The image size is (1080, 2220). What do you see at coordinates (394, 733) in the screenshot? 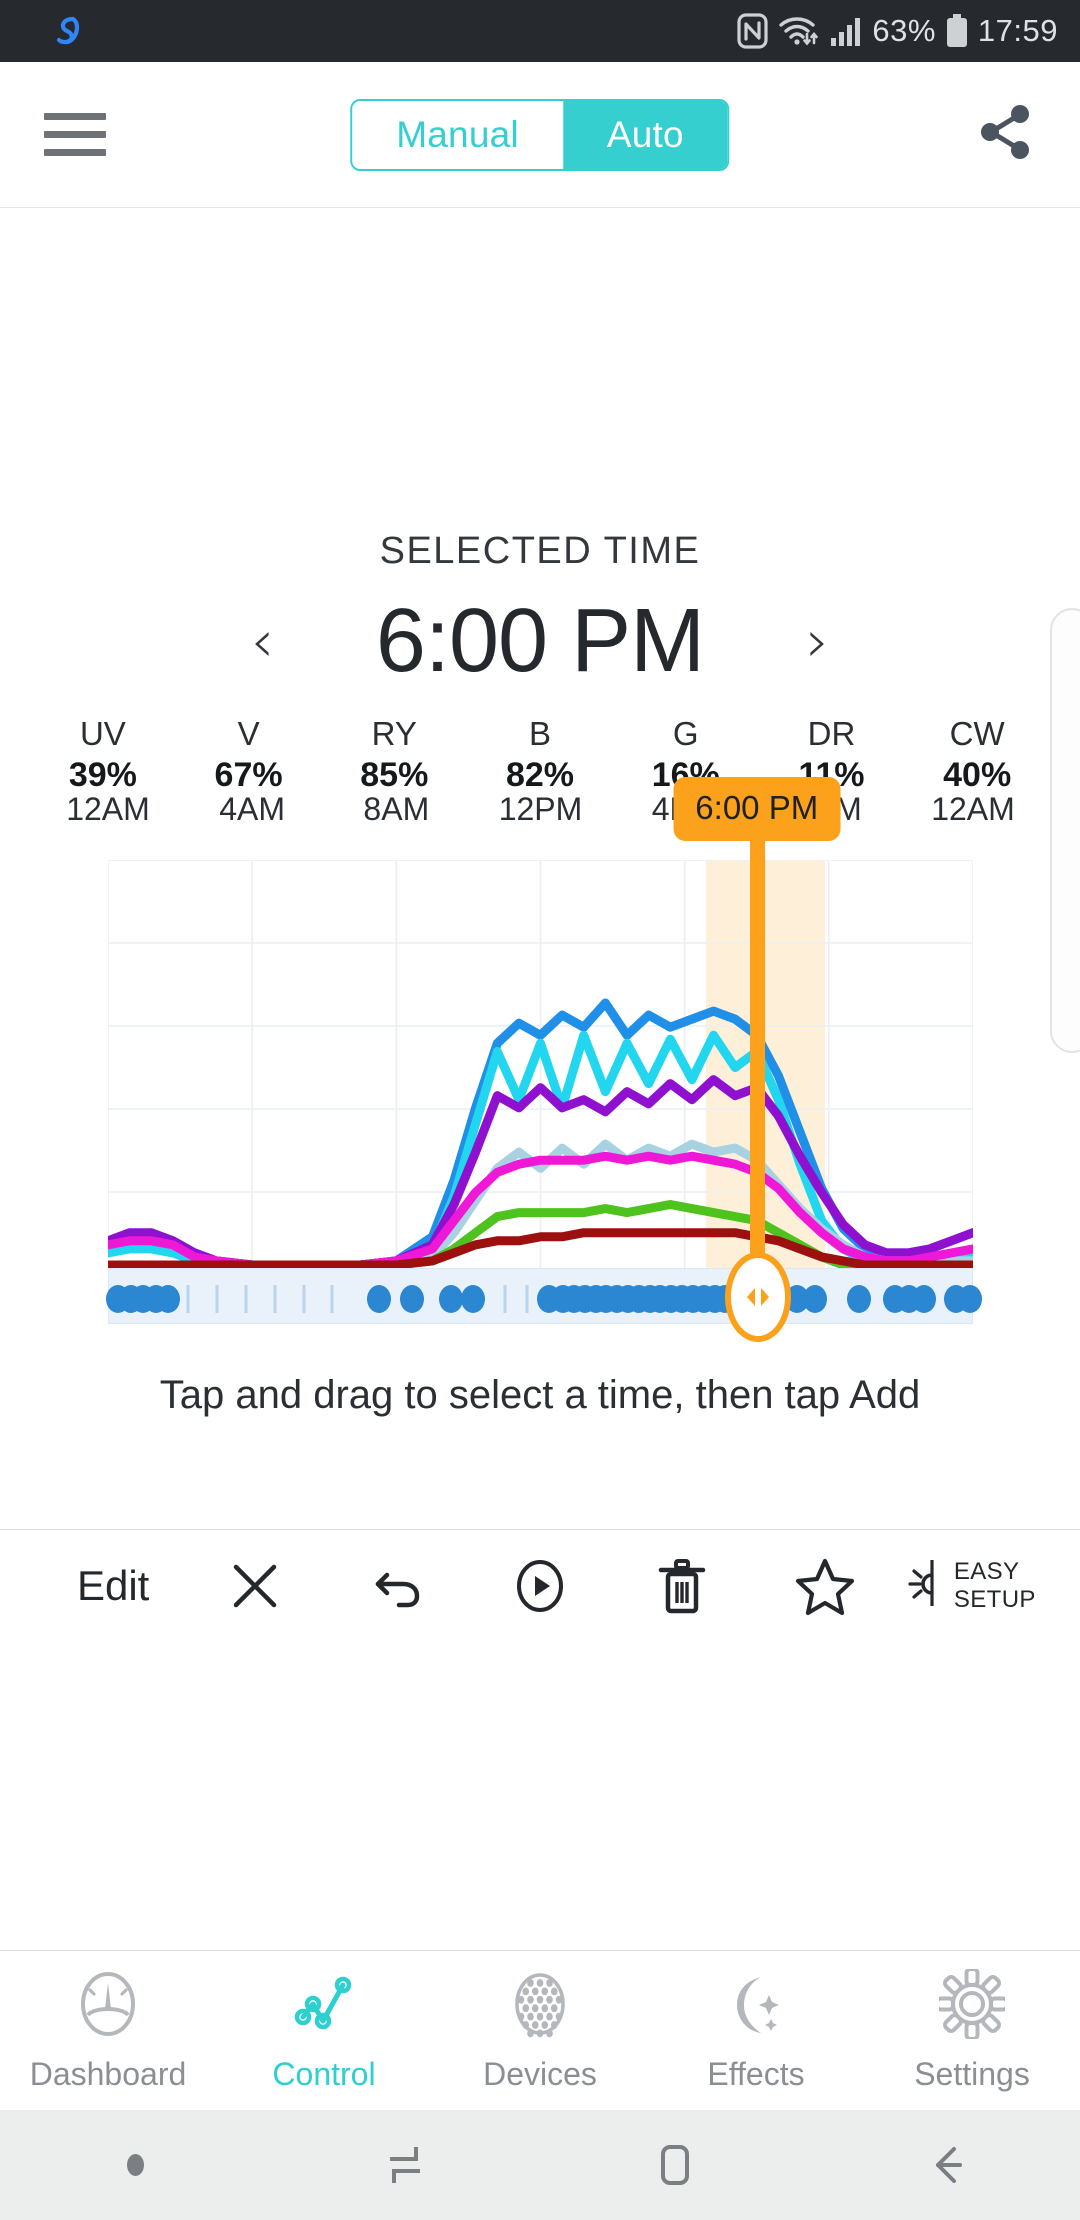
I see `channel-name: RY` at bounding box center [394, 733].